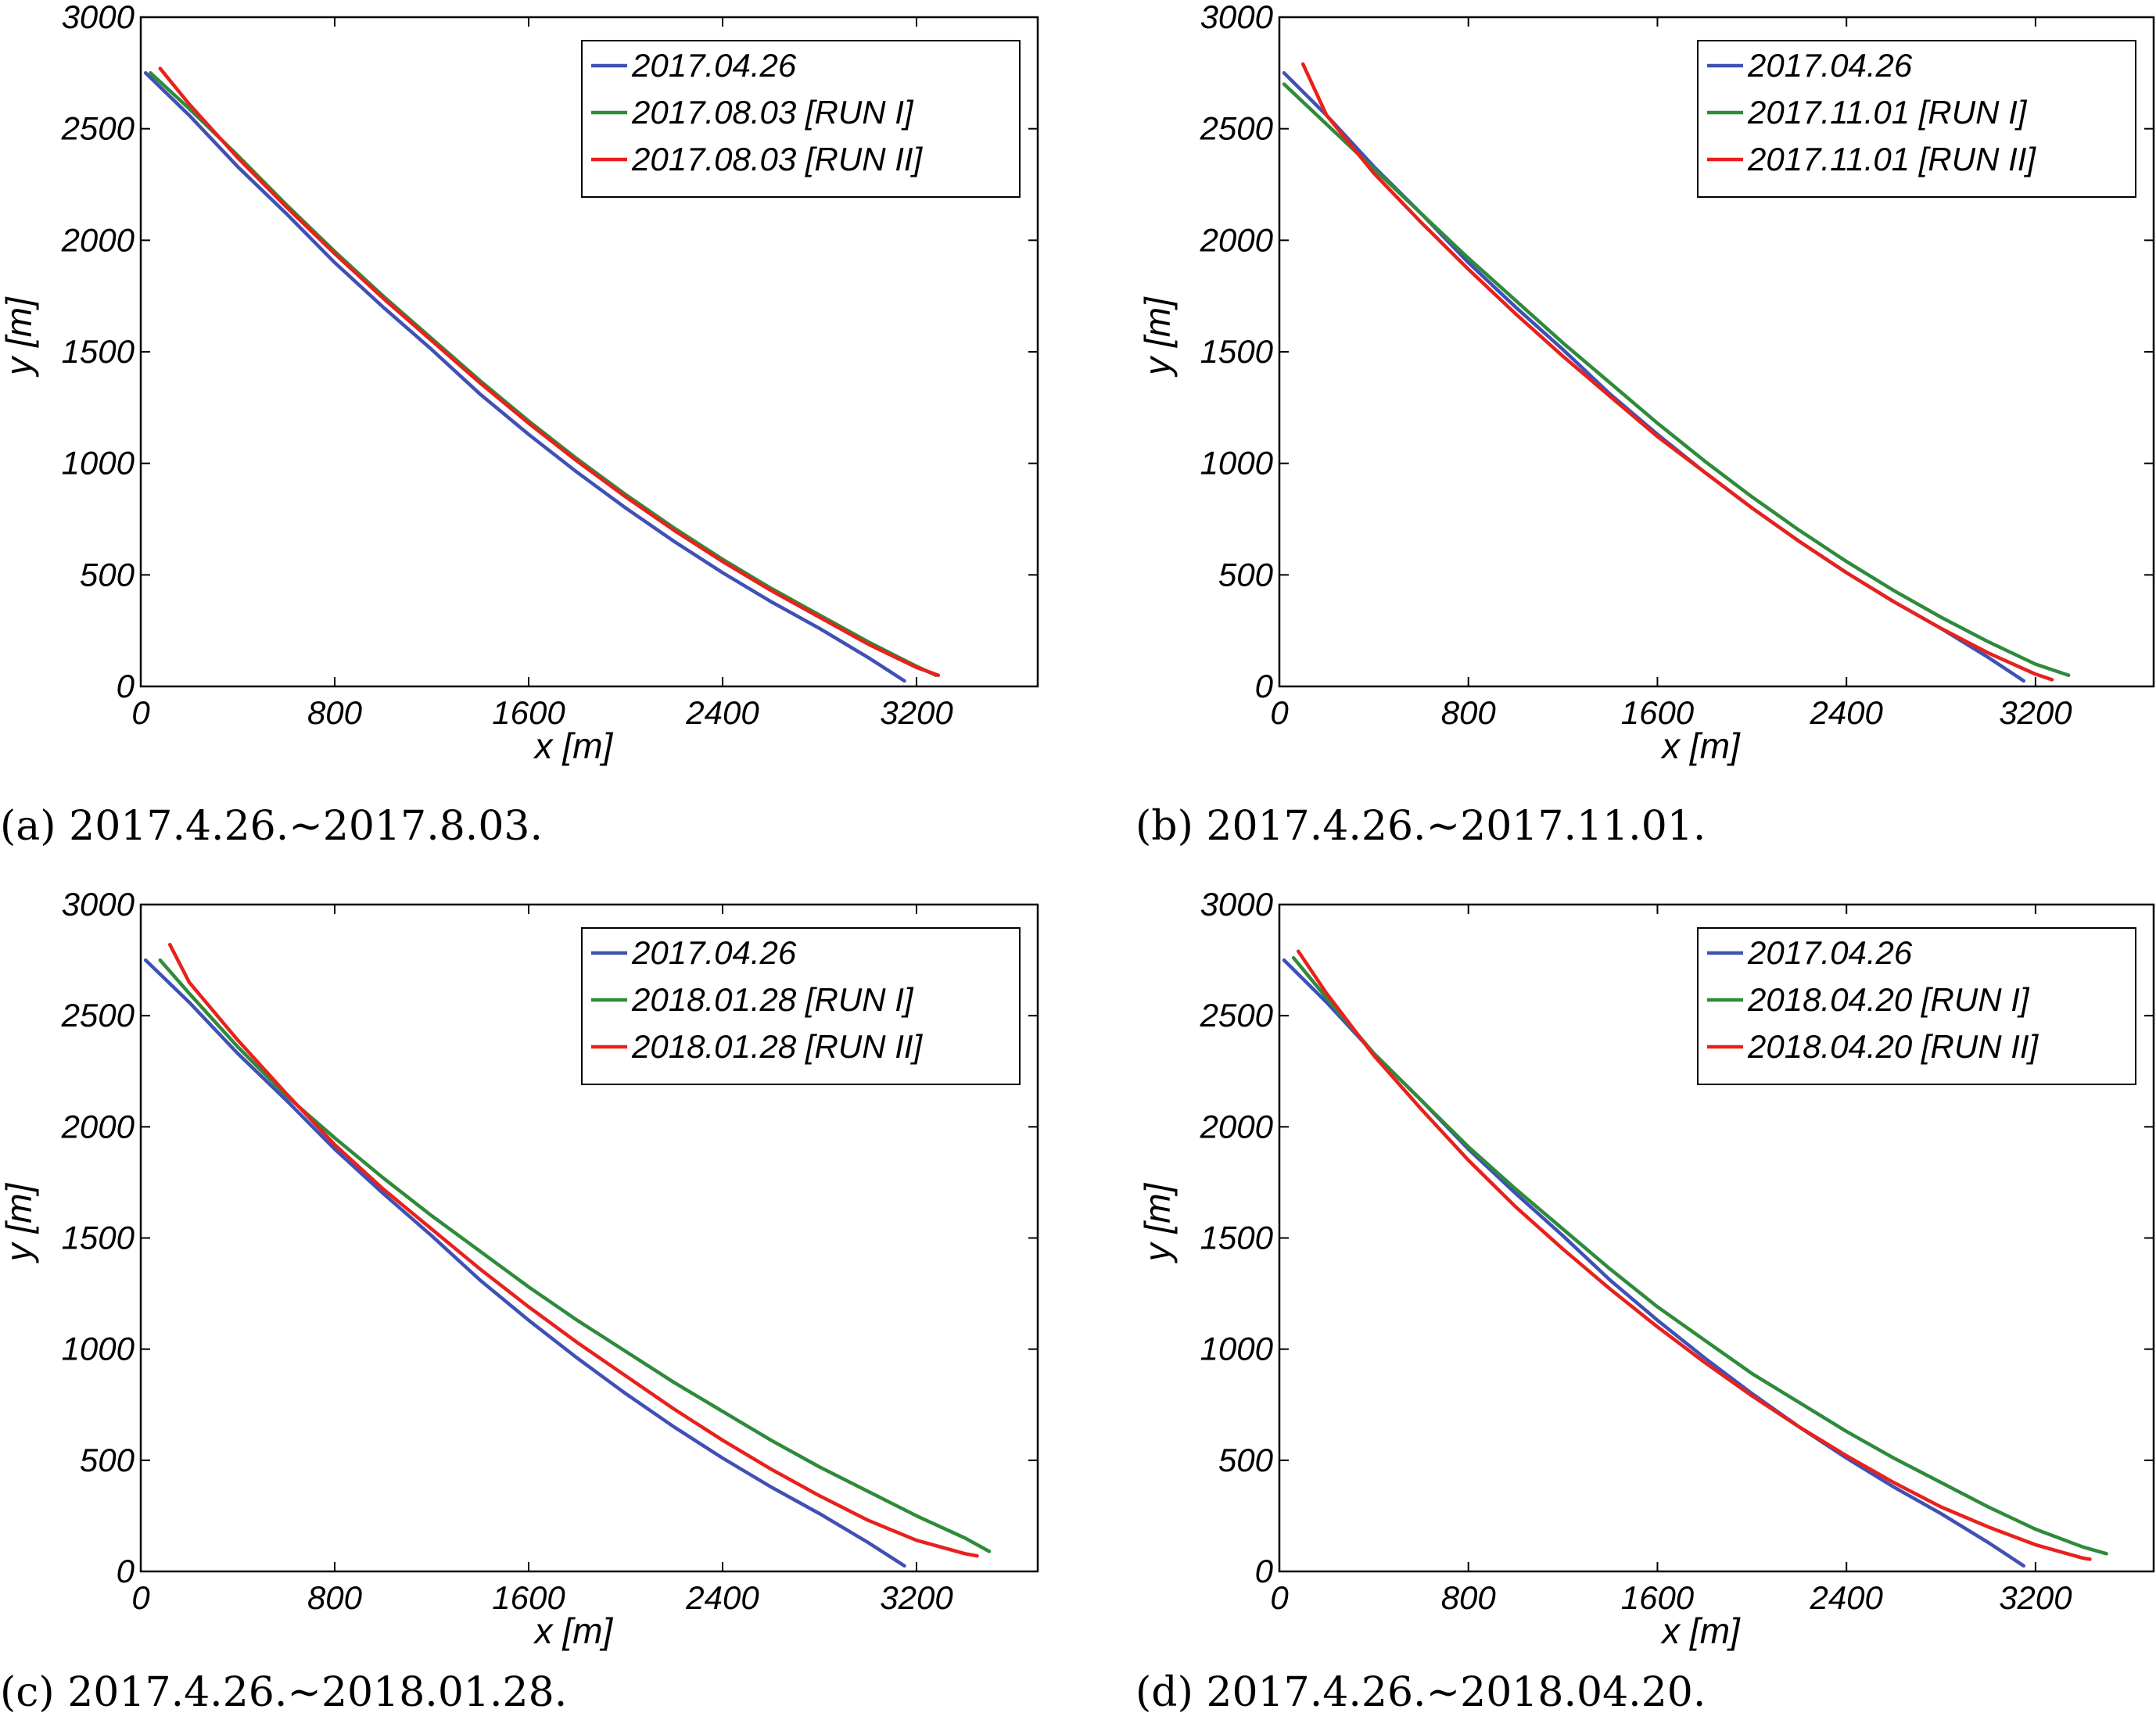  I want to click on panel-caption: (b) 2017.4.26.~2017.11.01., so click(1420, 826).